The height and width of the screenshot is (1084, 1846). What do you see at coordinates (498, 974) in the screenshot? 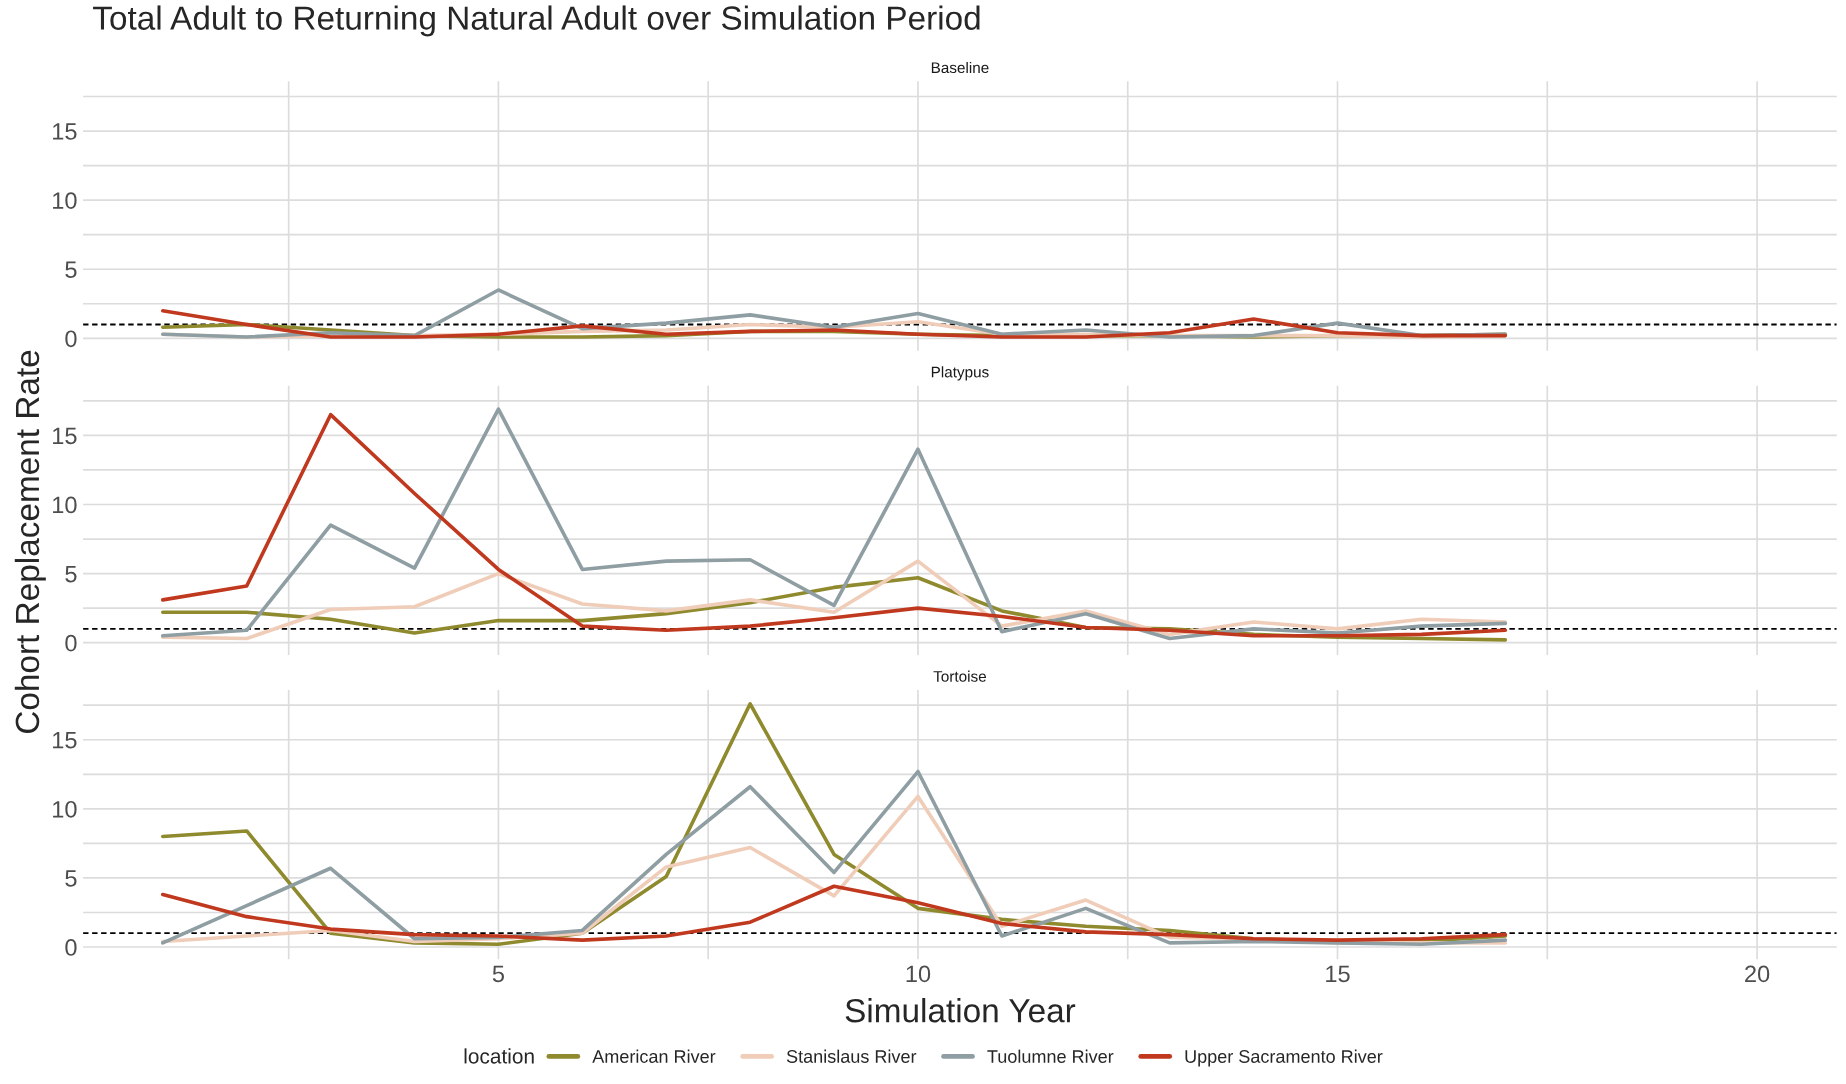
I see `x-tick-label: 5` at bounding box center [498, 974].